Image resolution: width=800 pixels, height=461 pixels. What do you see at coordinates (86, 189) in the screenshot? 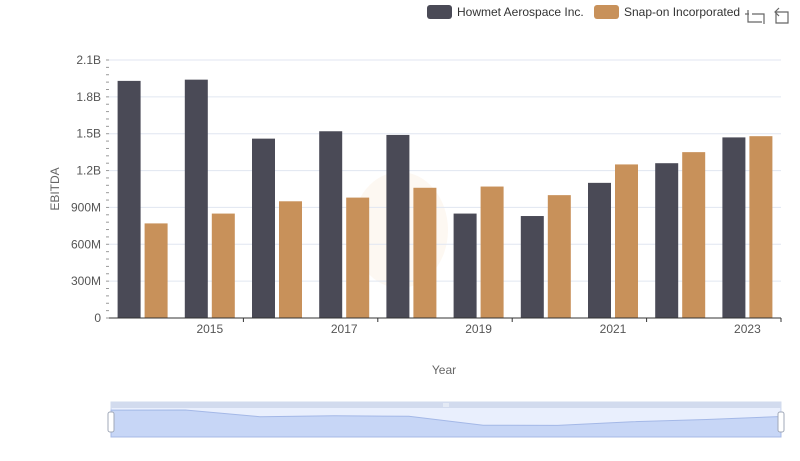
I see `y-axis-labels: 0 300M 600M 900M 1.2B 1.5B 1.8B 2.1B` at bounding box center [86, 189].